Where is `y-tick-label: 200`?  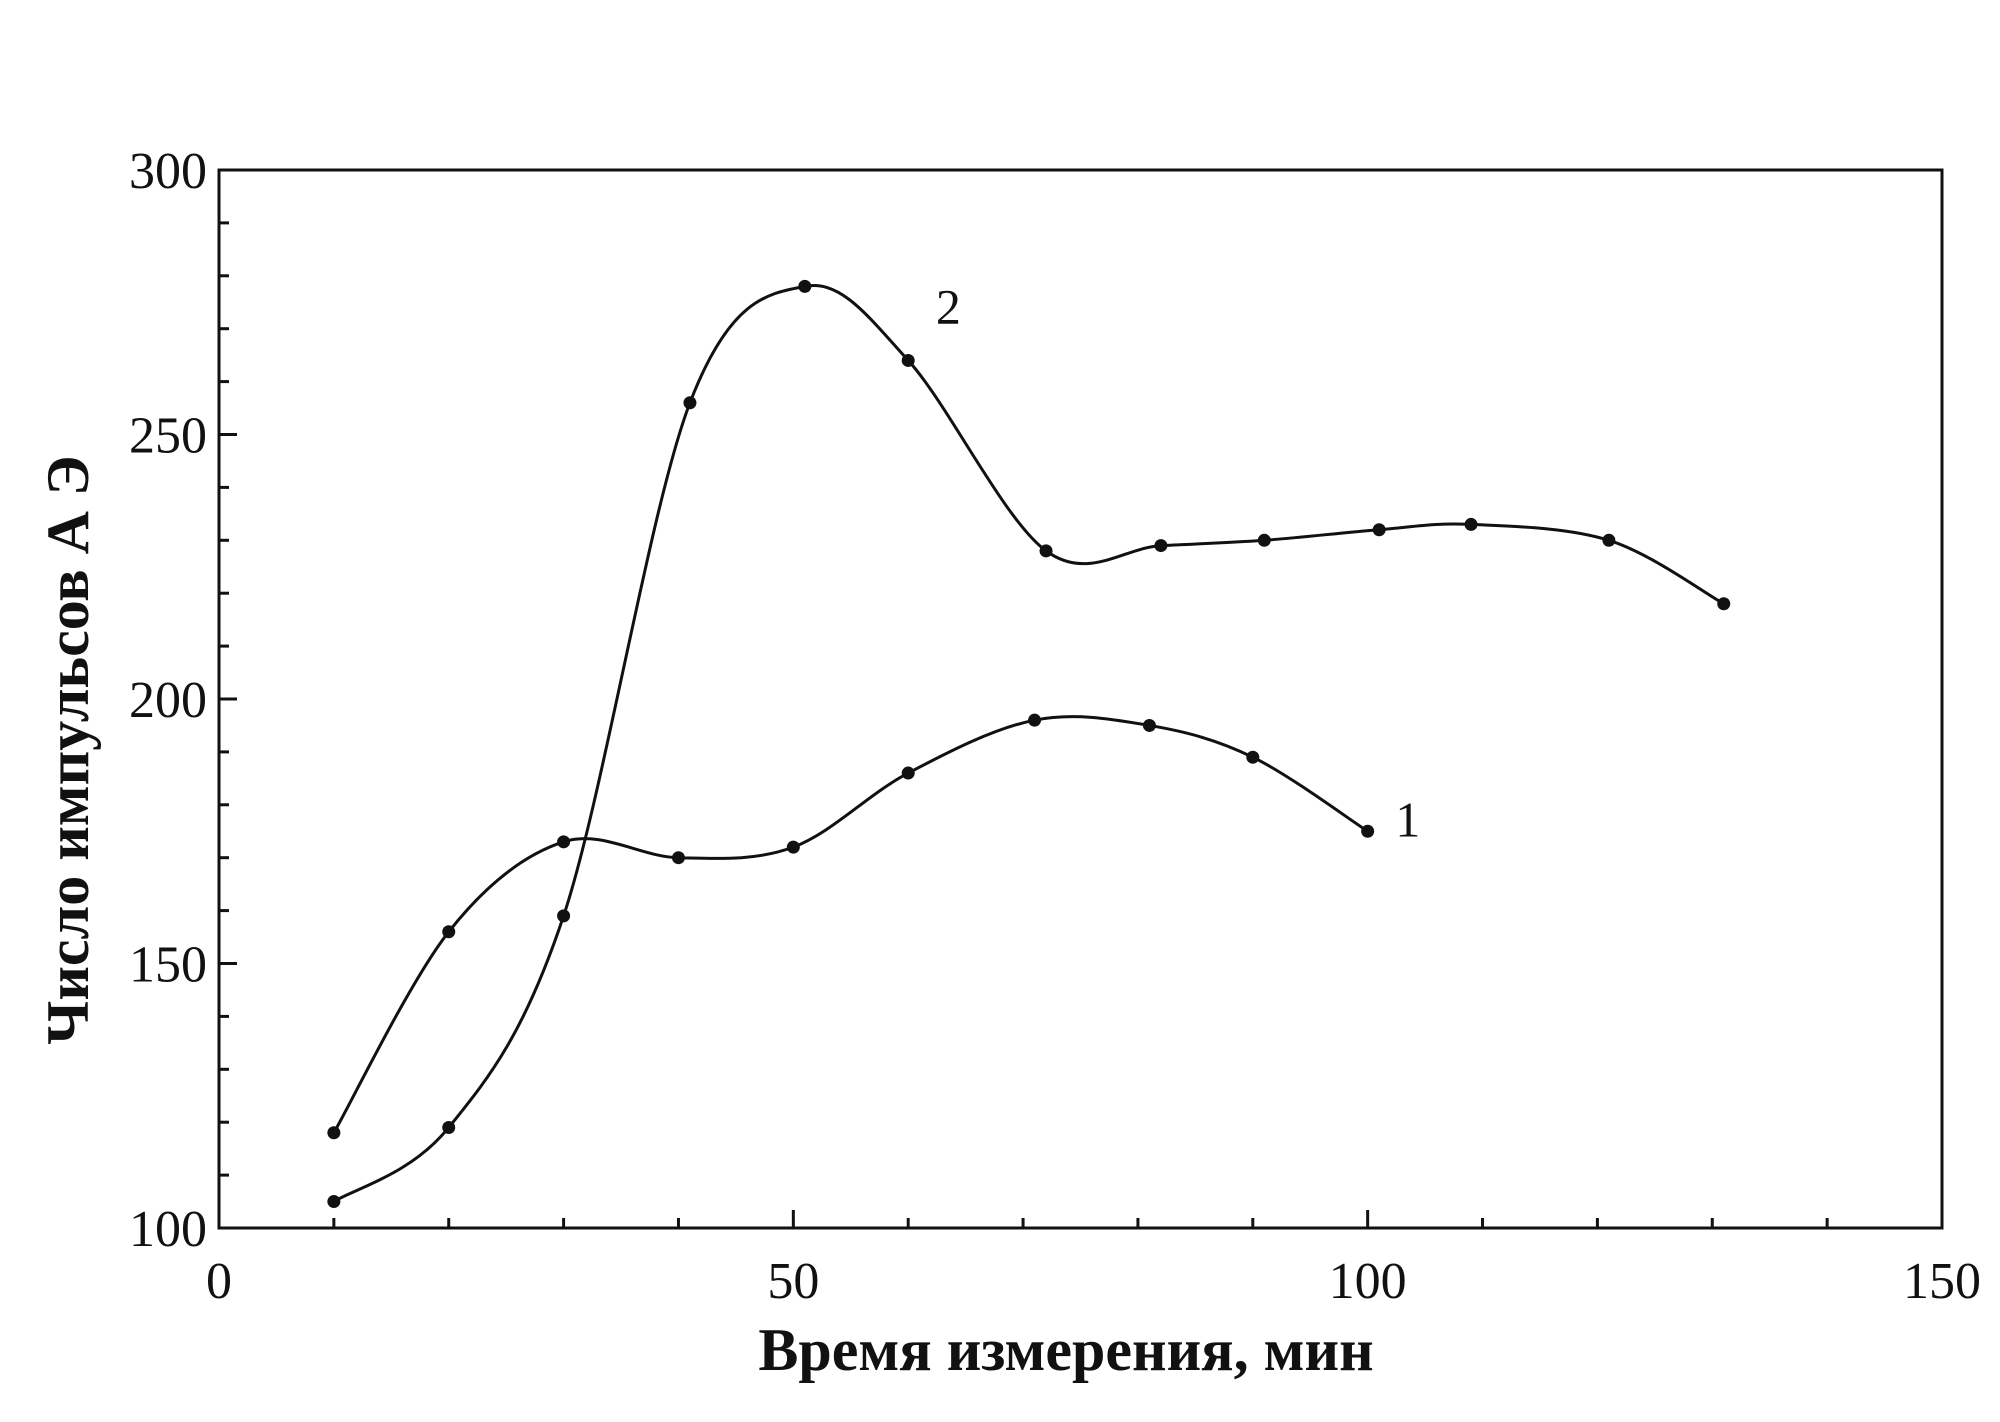
y-tick-label: 200 is located at coordinates (168, 700).